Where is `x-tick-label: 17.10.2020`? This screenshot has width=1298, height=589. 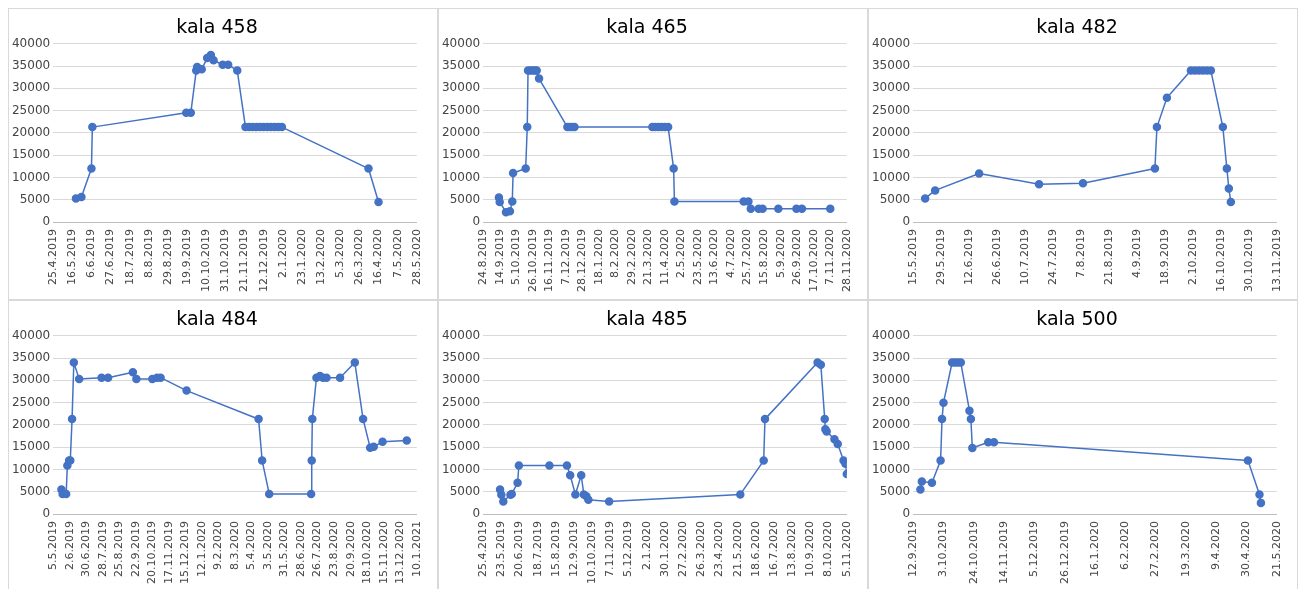
x-tick-label: 17.10.2020 is located at coordinates (813, 260).